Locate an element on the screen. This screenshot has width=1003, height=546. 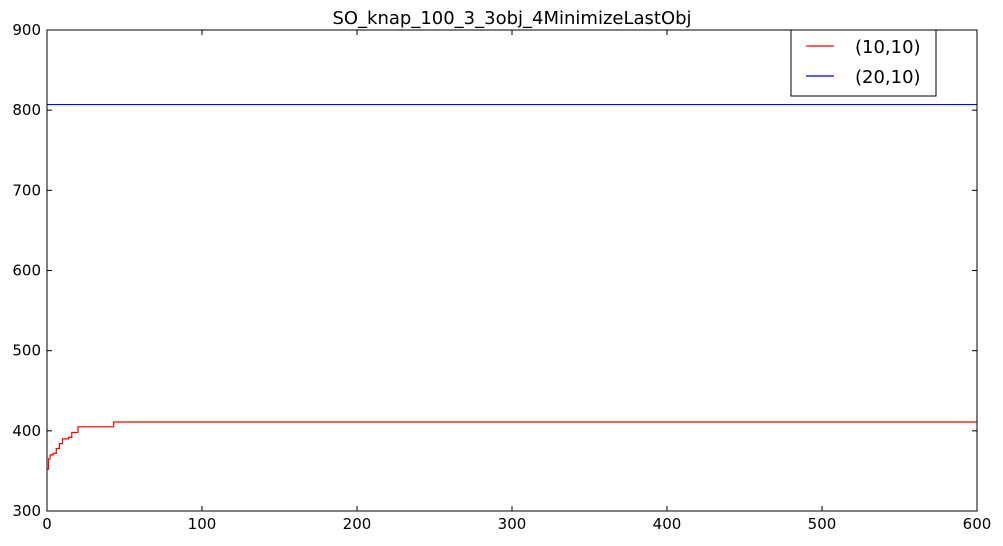
legend: (10,10) (20,10) is located at coordinates (863, 63).